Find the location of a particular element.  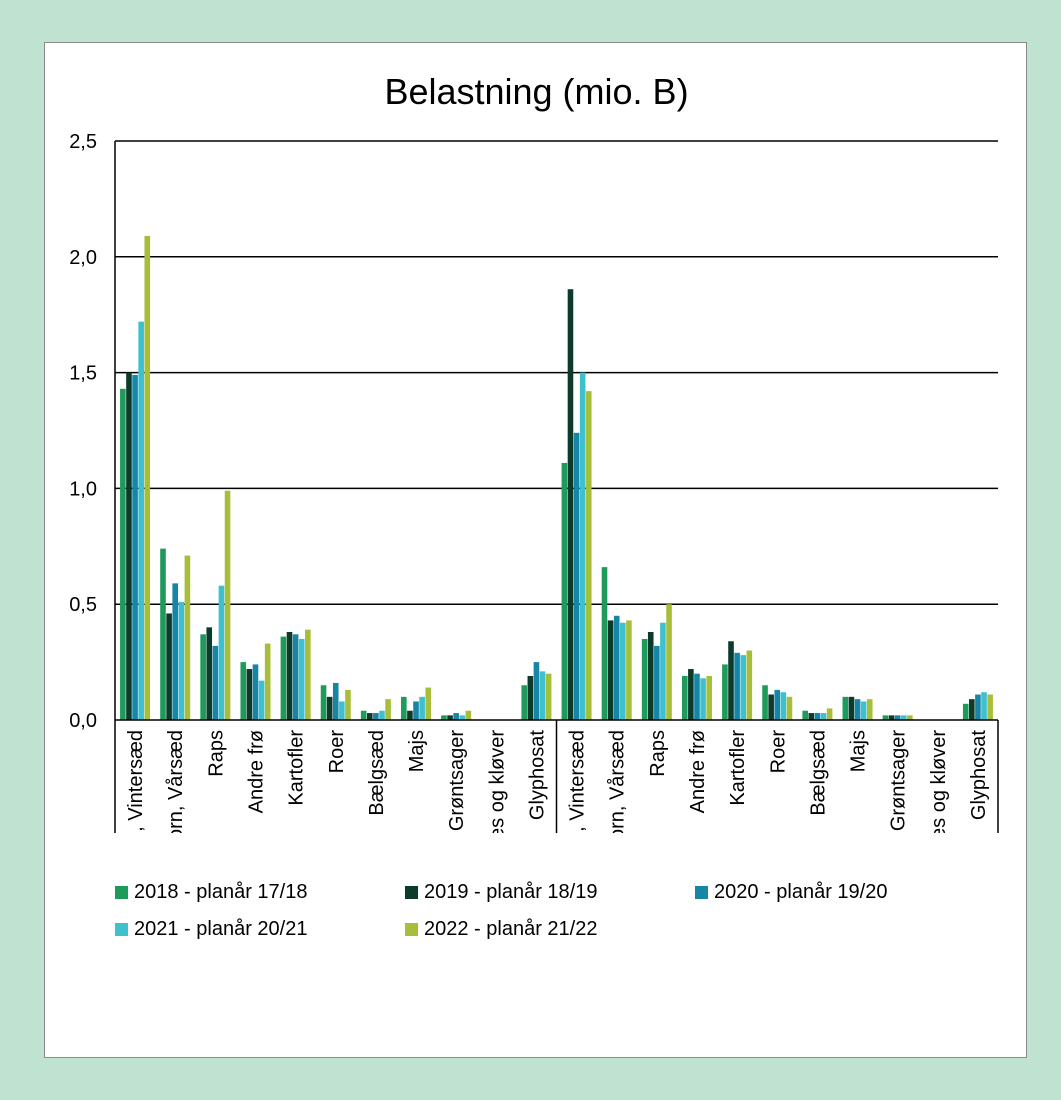

legend-label: 2022 - planår 21/22 is located at coordinates (511, 929).